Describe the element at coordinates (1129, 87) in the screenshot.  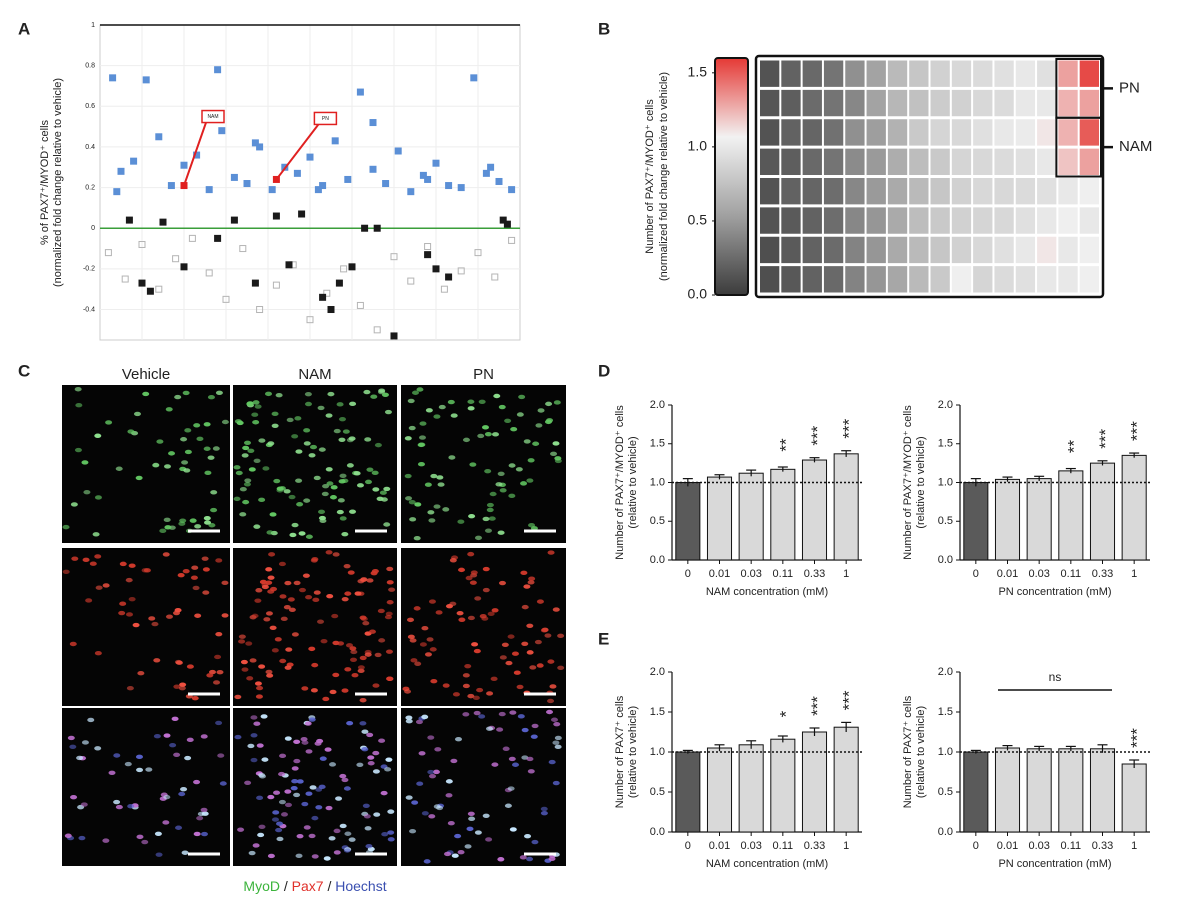
I see `highlight-label: PN` at that location.